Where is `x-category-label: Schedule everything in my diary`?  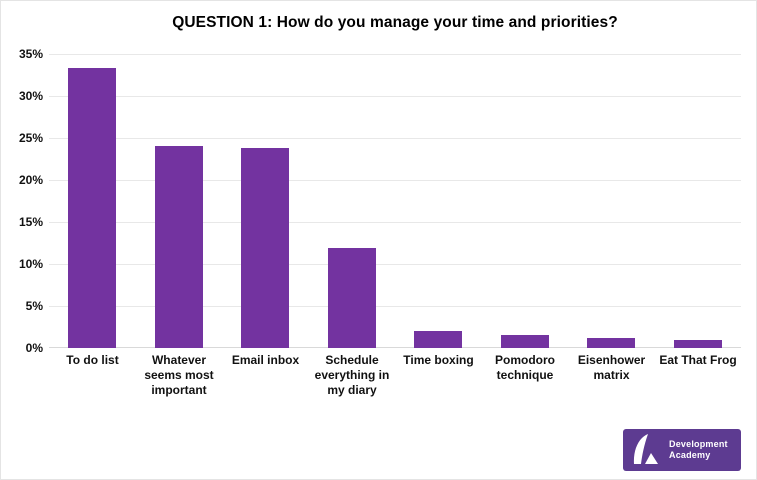 x-category-label: Schedule everything in my diary is located at coordinates (352, 375).